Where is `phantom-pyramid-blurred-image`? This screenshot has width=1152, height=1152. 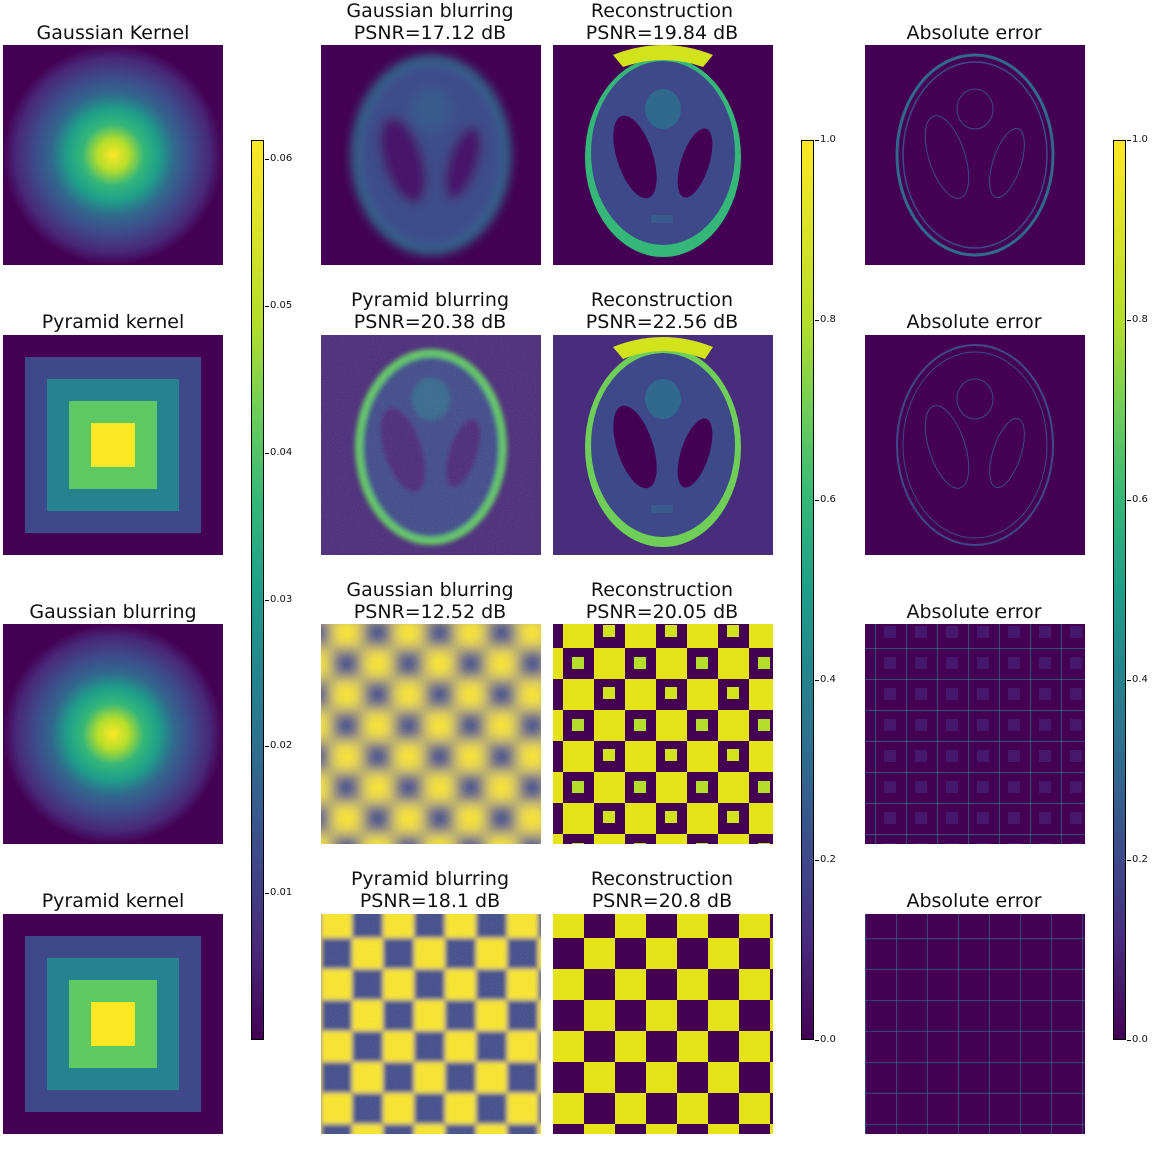 phantom-pyramid-blurred-image is located at coordinates (431, 445).